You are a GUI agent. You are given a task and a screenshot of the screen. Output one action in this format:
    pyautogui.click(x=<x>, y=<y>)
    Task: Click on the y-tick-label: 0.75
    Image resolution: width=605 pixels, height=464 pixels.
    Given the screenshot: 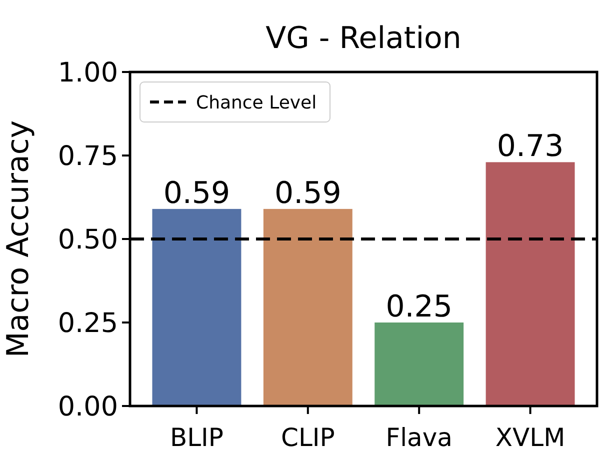 What is the action you would take?
    pyautogui.click(x=88, y=156)
    